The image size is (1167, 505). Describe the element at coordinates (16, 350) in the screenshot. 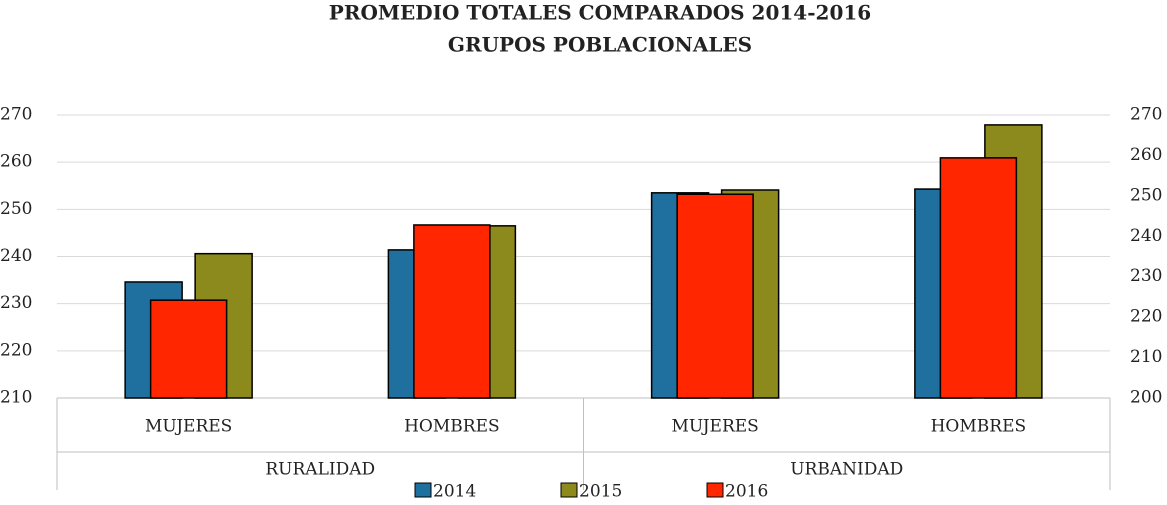

I see `y-tick-label: 220` at that location.